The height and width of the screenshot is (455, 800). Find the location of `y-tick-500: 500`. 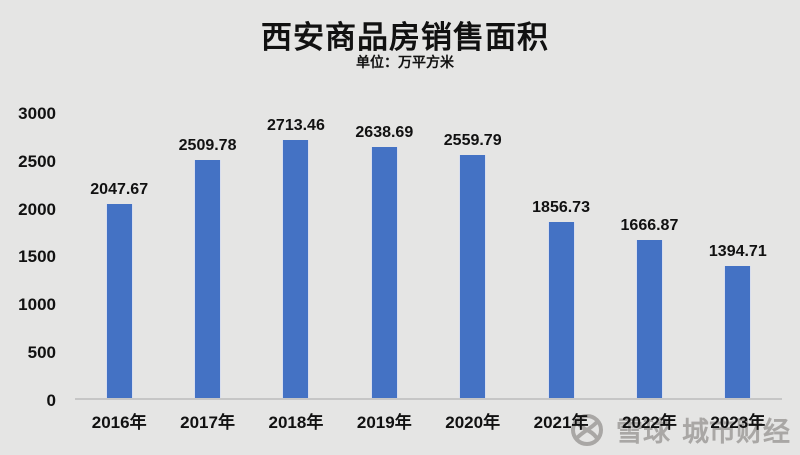

y-tick-500: 500 is located at coordinates (41, 353).